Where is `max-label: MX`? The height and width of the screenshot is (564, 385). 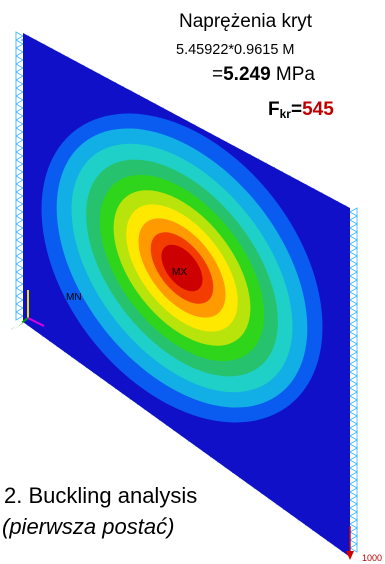 max-label: MX is located at coordinates (179, 272).